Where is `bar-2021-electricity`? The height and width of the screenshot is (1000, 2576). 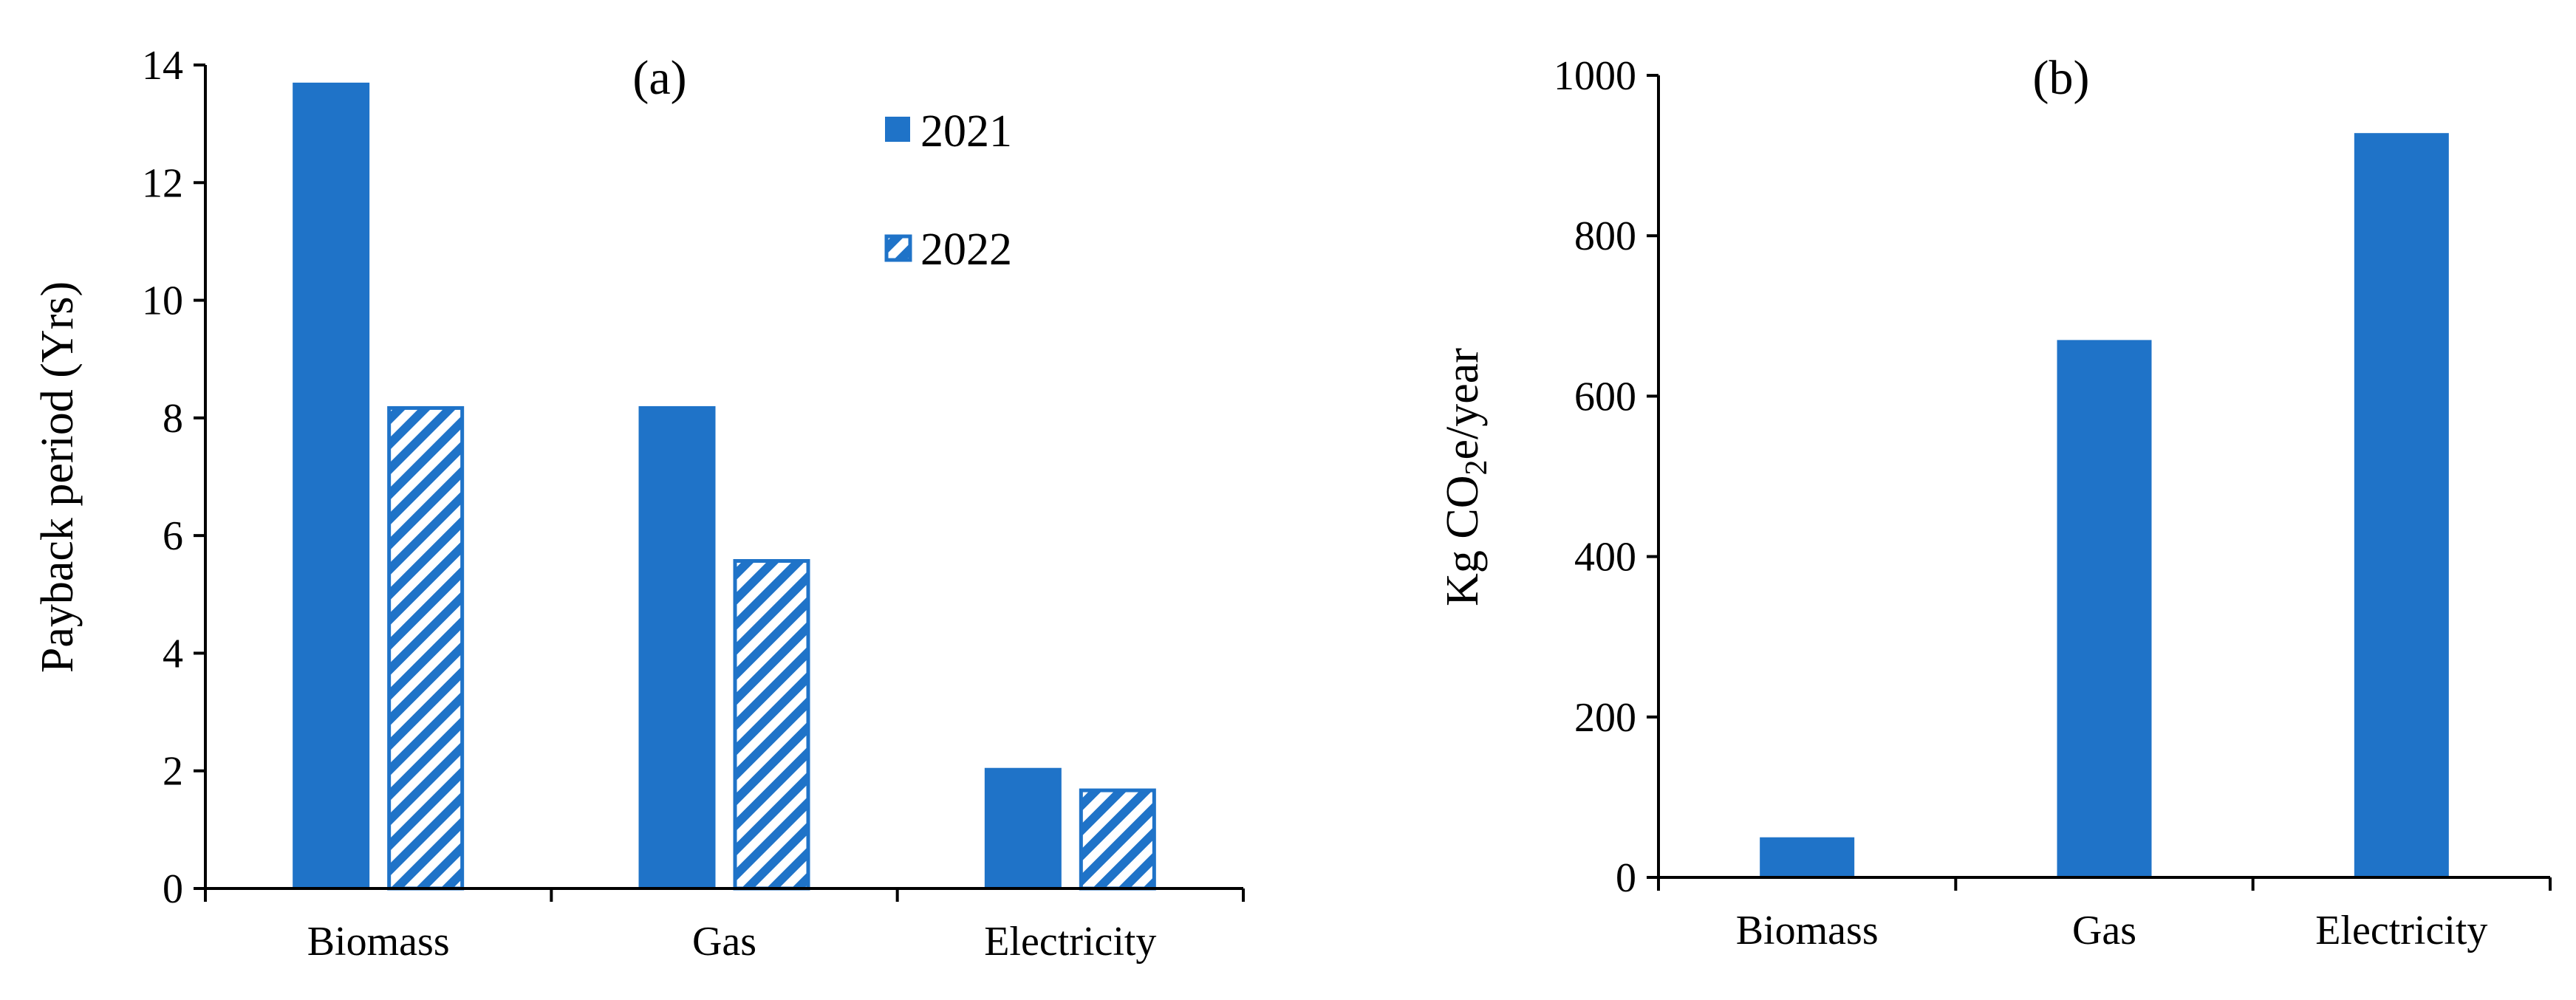 bar-2021-electricity is located at coordinates (1023, 828).